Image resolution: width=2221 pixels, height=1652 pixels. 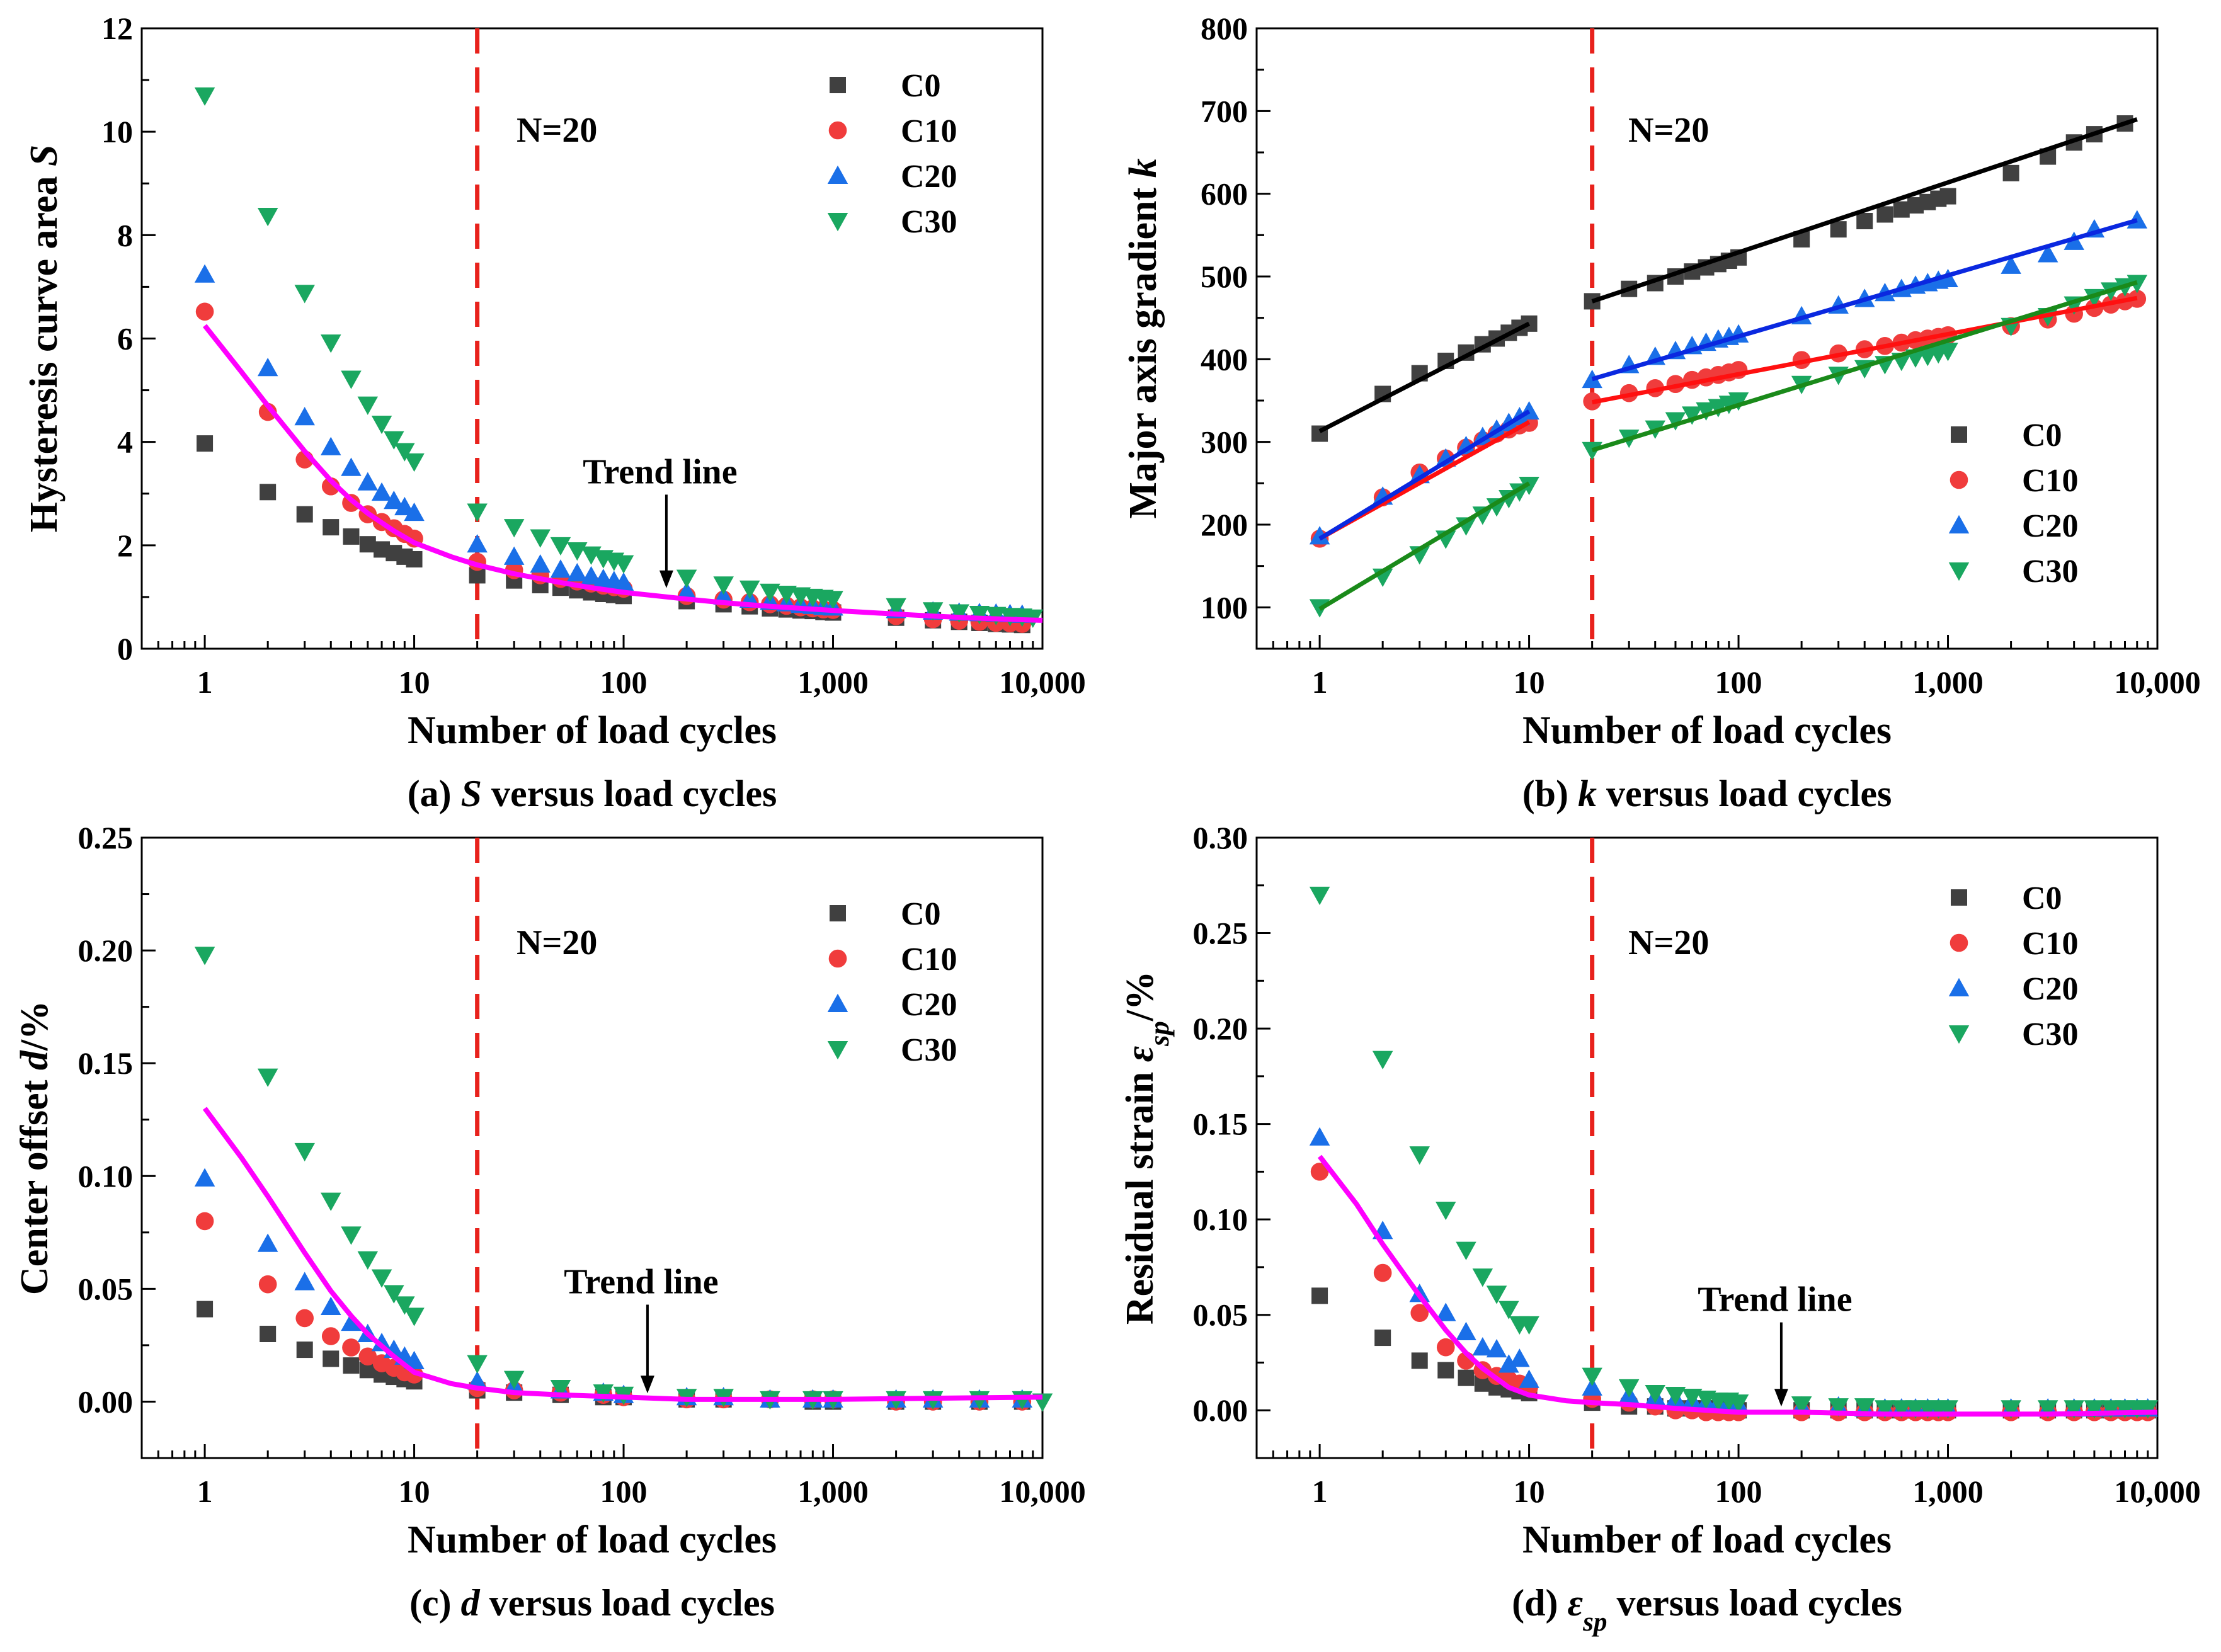 What do you see at coordinates (1320, 682) in the screenshot?
I see `x-tick-label: 1` at bounding box center [1320, 682].